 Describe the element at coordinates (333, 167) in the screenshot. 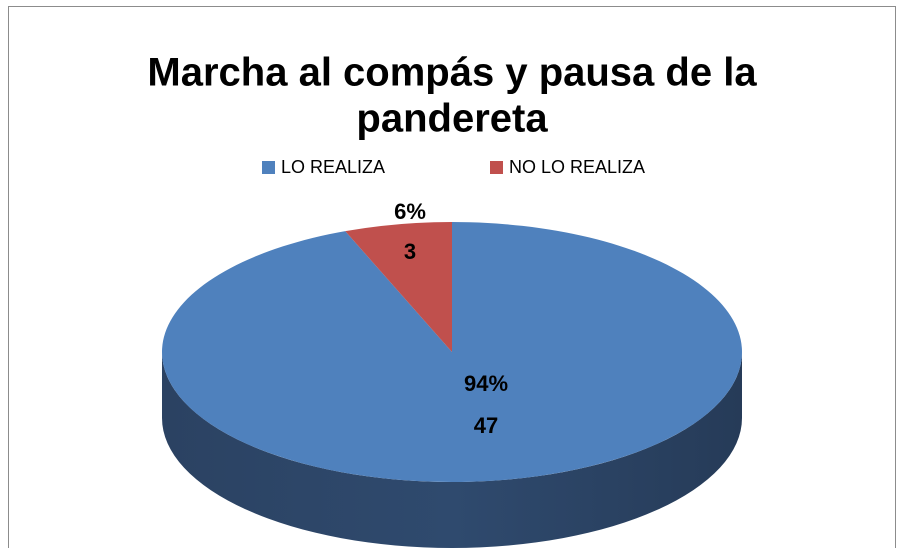

I see `legend-label: LO REALIZA` at that location.